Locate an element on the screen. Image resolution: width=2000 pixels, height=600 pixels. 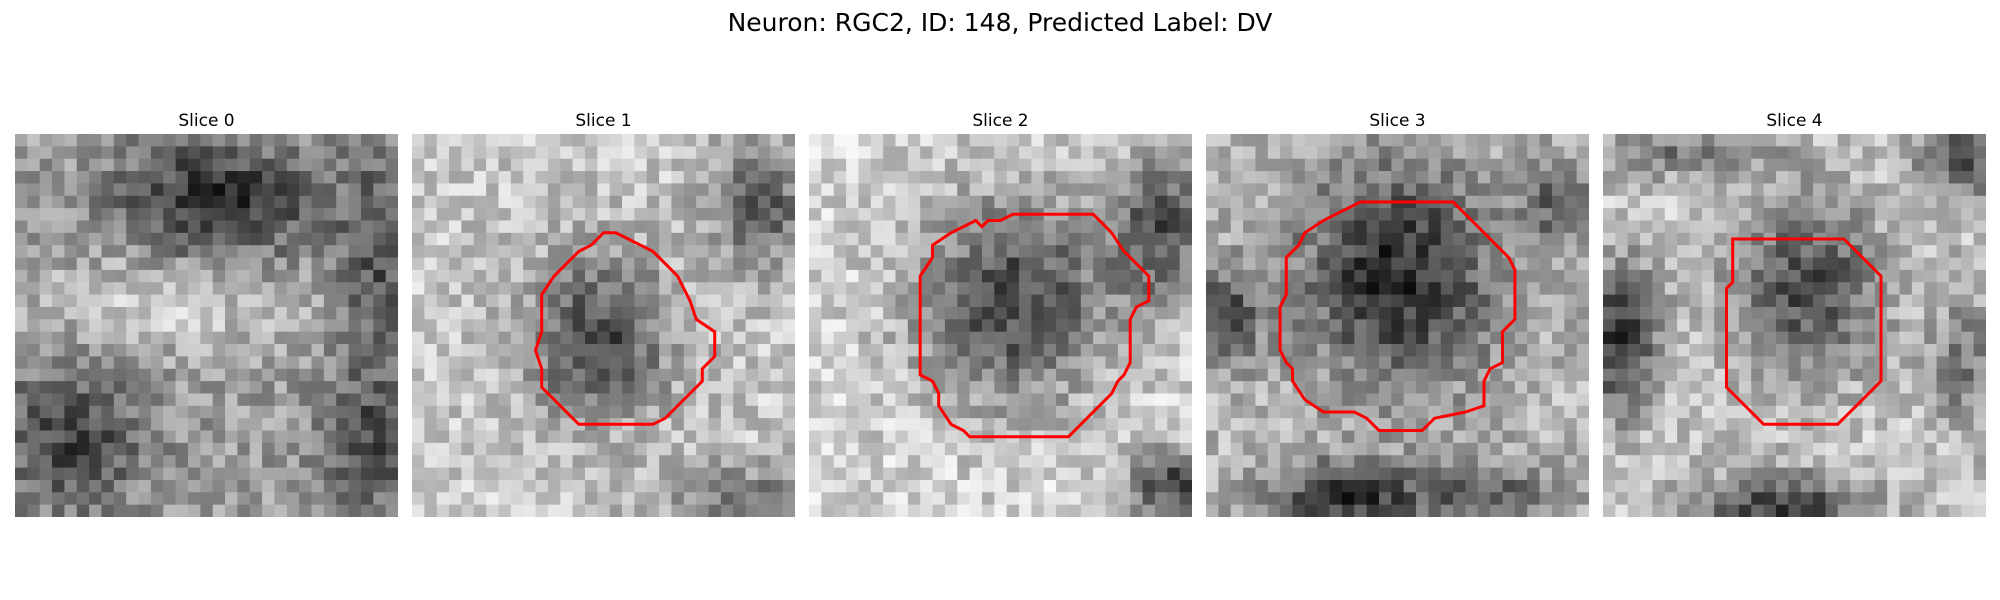
slice-panel-1: Slice 1 is located at coordinates (603, 313).